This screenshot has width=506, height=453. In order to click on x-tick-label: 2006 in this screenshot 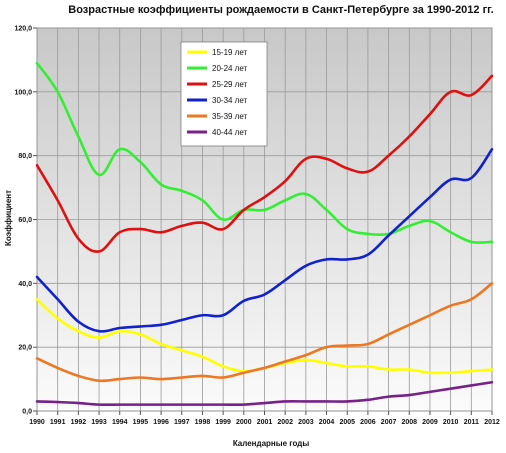, I will do `click(368, 422)`.